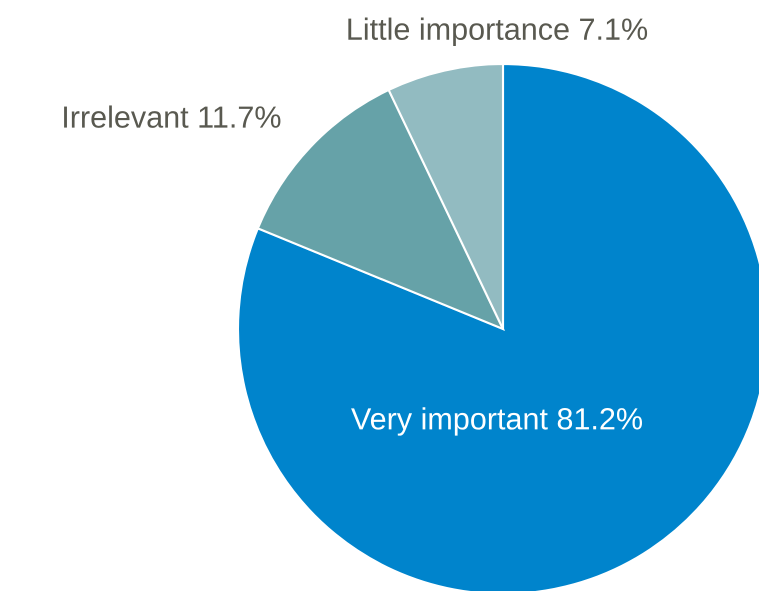 The width and height of the screenshot is (759, 591). What do you see at coordinates (172, 116) in the screenshot?
I see `slice-label: Irrelevant 11.7%` at bounding box center [172, 116].